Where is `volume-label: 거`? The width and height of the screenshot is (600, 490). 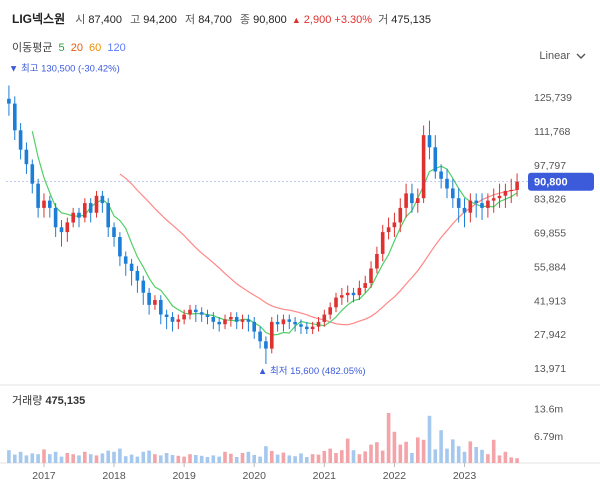
volume-label: 거 is located at coordinates (383, 20).